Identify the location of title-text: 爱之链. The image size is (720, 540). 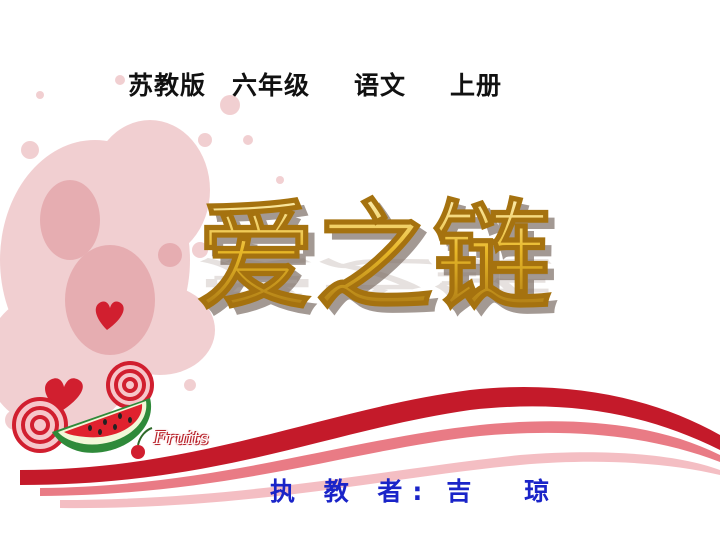
(374, 257).